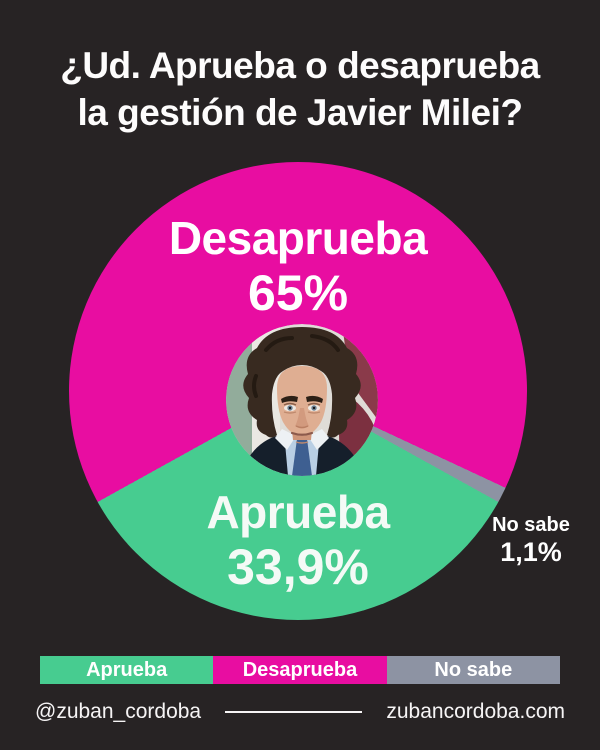  I want to click on slice-label-aprueba: Aprueba 33,9%, so click(298, 541).